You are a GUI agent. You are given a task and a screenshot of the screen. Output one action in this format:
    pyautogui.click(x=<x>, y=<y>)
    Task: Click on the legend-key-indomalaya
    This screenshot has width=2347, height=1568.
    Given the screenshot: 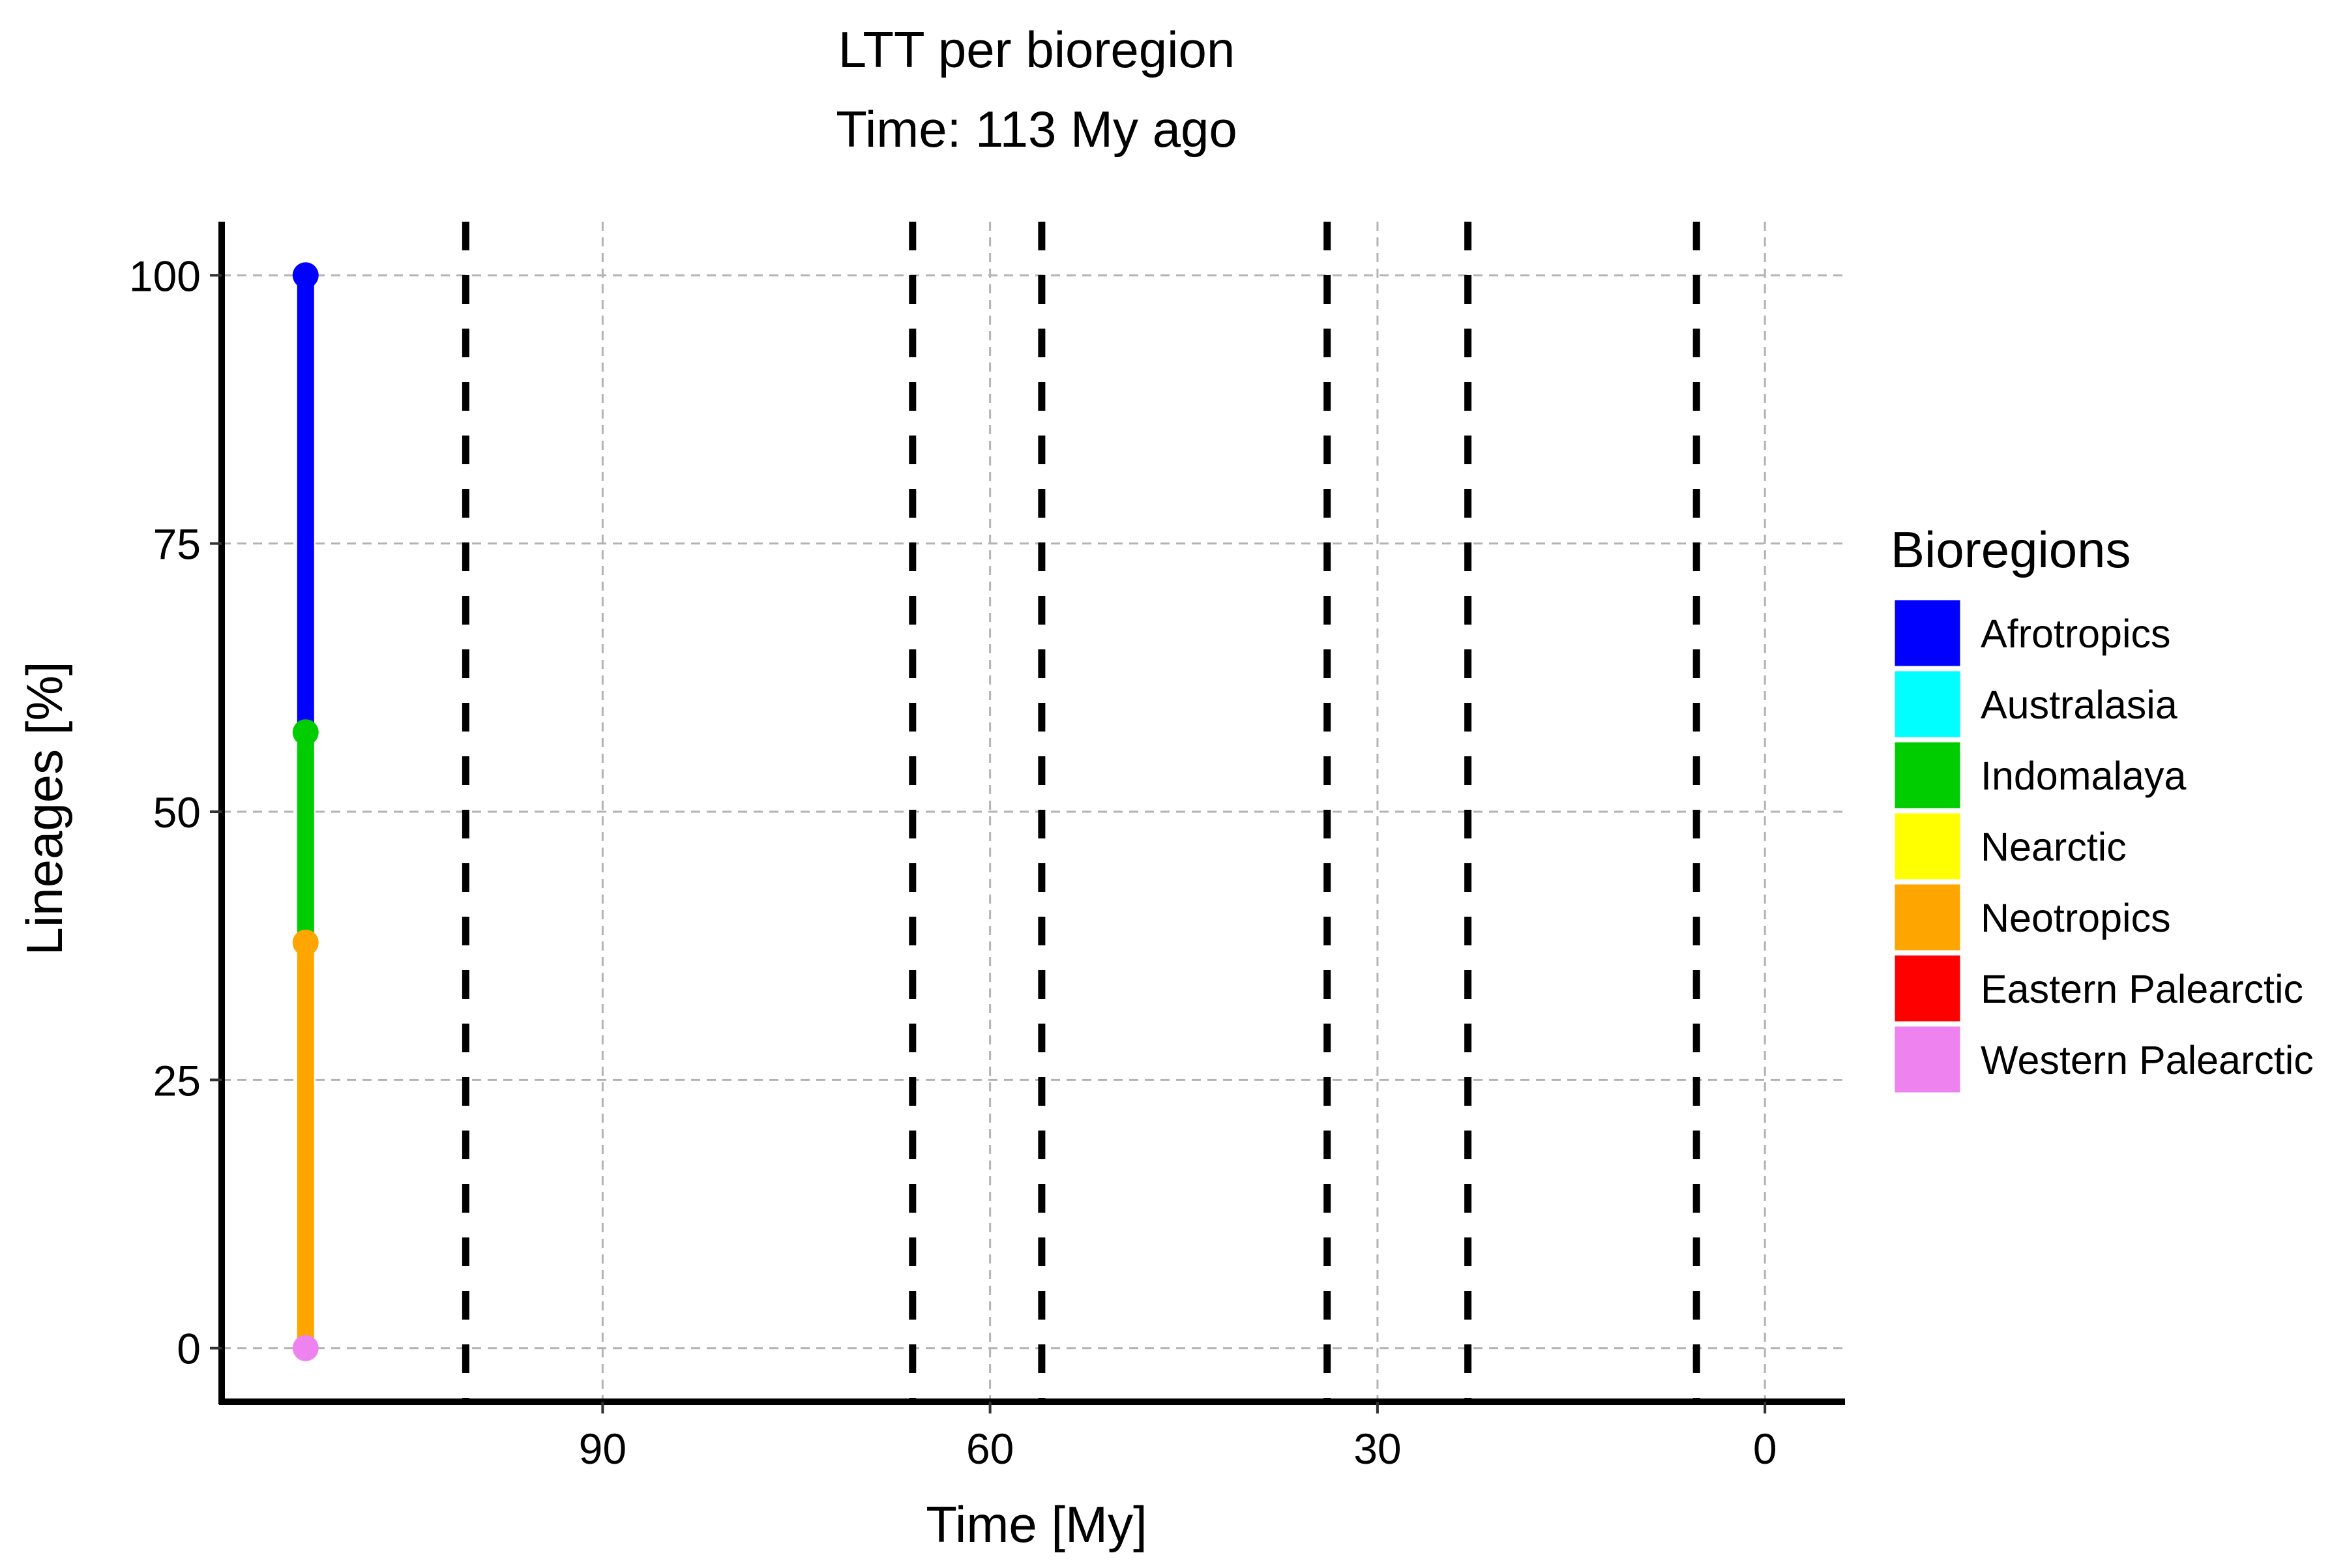 What is the action you would take?
    pyautogui.click(x=1927, y=775)
    